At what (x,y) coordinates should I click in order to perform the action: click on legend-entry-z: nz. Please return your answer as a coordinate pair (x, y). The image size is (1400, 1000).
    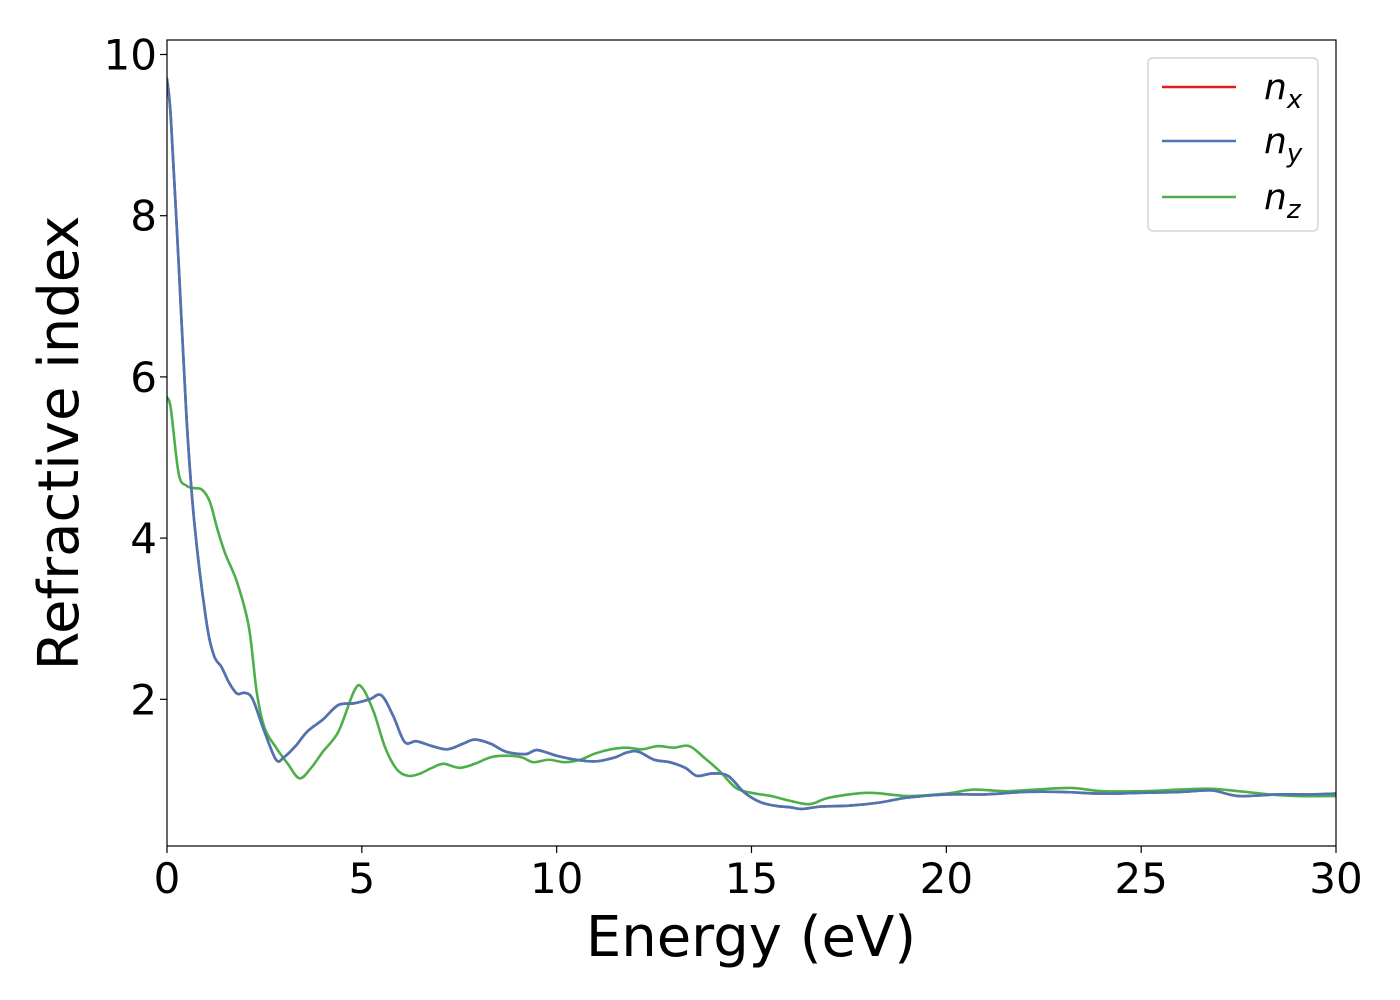
    Looking at the image, I should click on (1232, 201).